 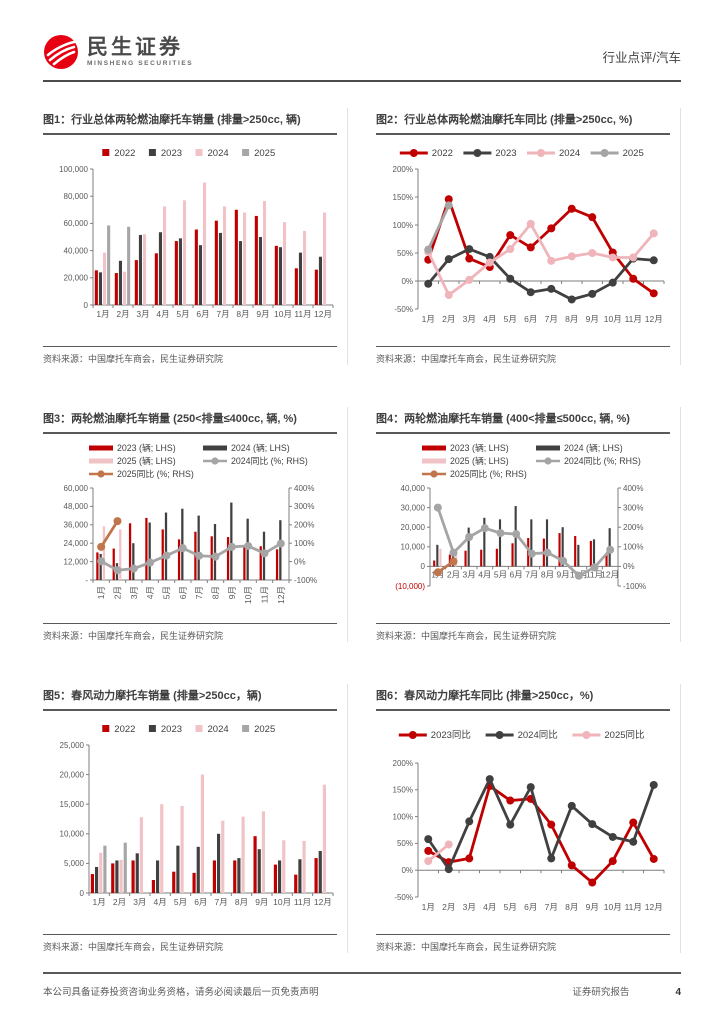 I want to click on figure-6-source: 资料来源：中国摩托车商会，民生证券研究院, so click(x=523, y=943).